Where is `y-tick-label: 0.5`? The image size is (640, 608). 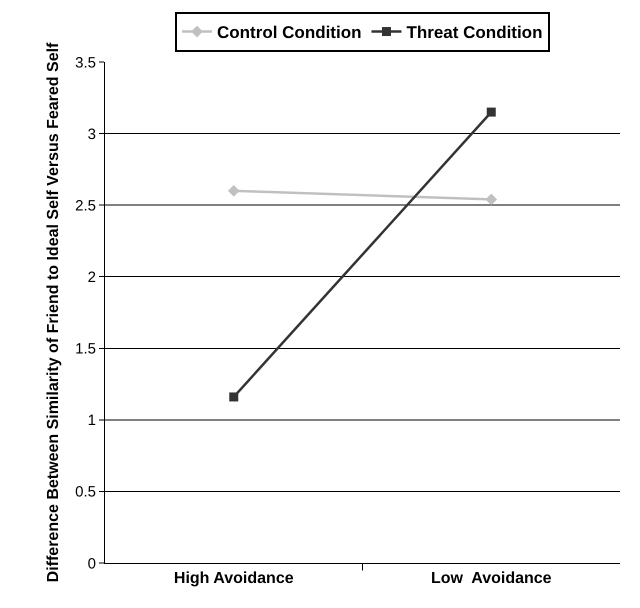 y-tick-label: 0.5 is located at coordinates (85, 492).